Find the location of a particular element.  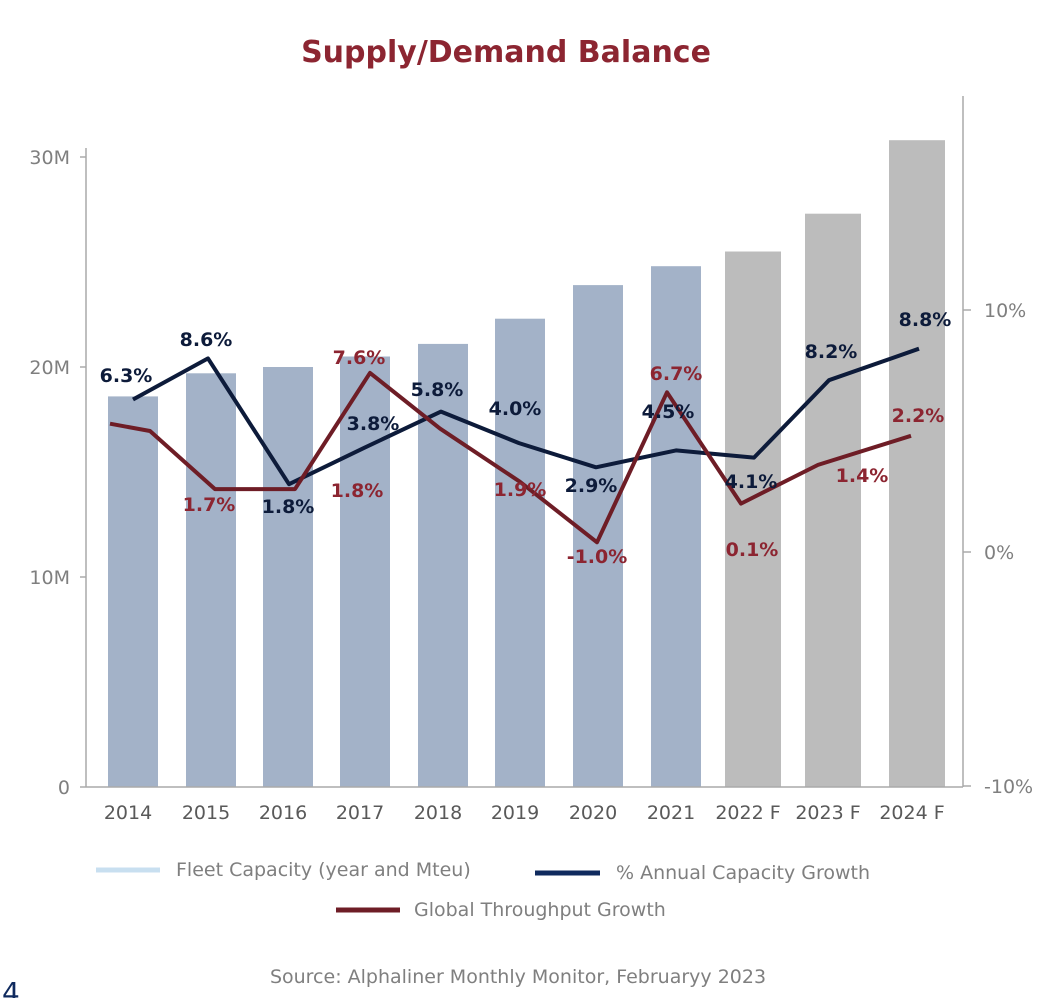

right-tick-label: 0% is located at coordinates (999, 553).